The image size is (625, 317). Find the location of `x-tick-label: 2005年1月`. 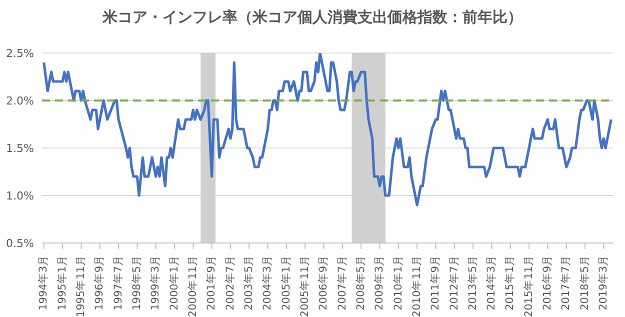

x-tick-label: 2005年1月 is located at coordinates (286, 282).